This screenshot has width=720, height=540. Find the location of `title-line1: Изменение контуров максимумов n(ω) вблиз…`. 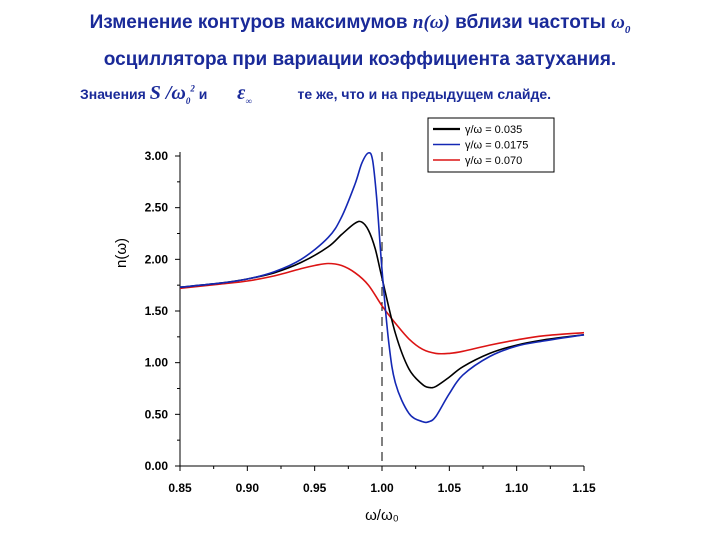

title-line1: Изменение контуров максимумов n(ω) вблиз… is located at coordinates (360, 24).